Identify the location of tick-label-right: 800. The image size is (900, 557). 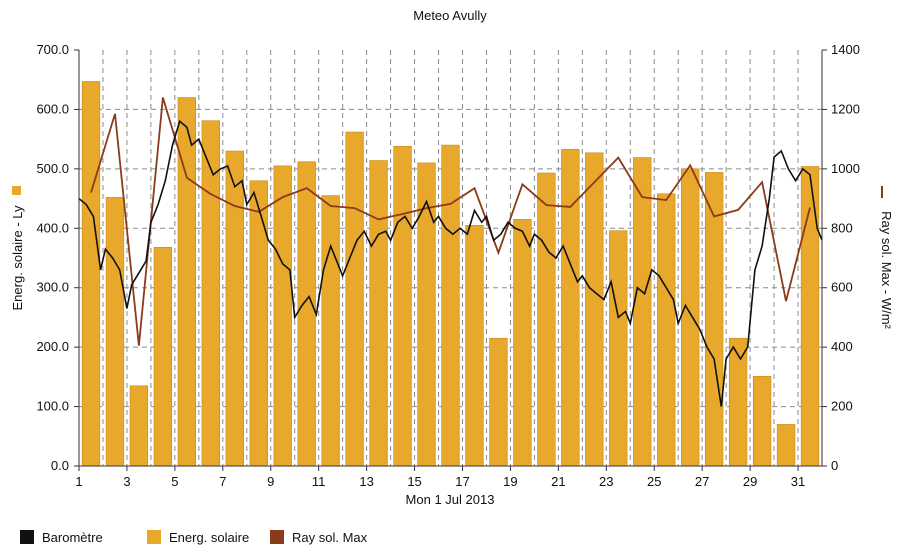
(842, 227).